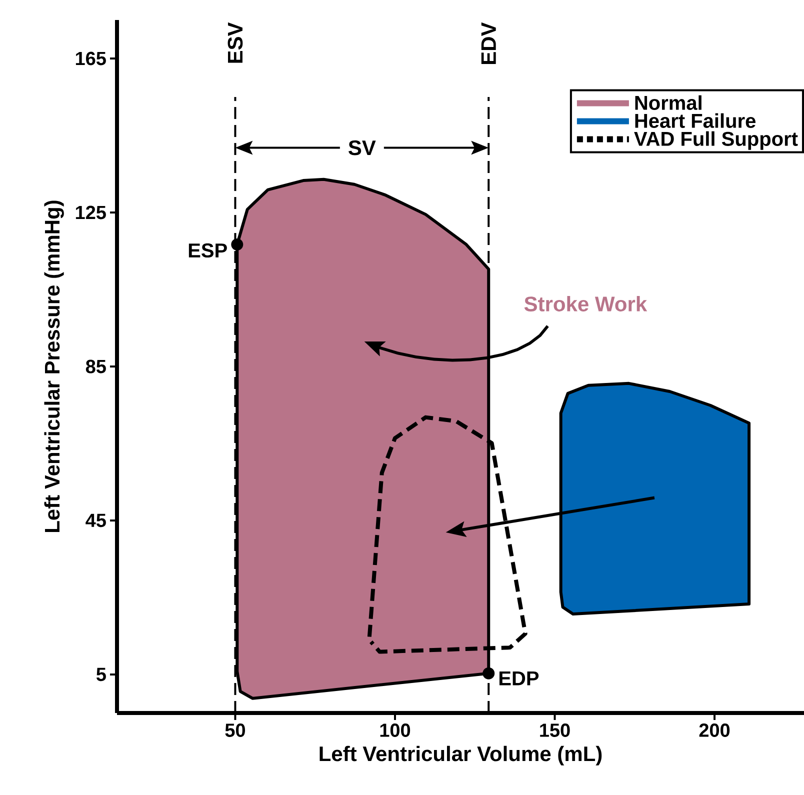  Describe the element at coordinates (695, 120) in the screenshot. I see `legend-label: Heart Failure` at that location.